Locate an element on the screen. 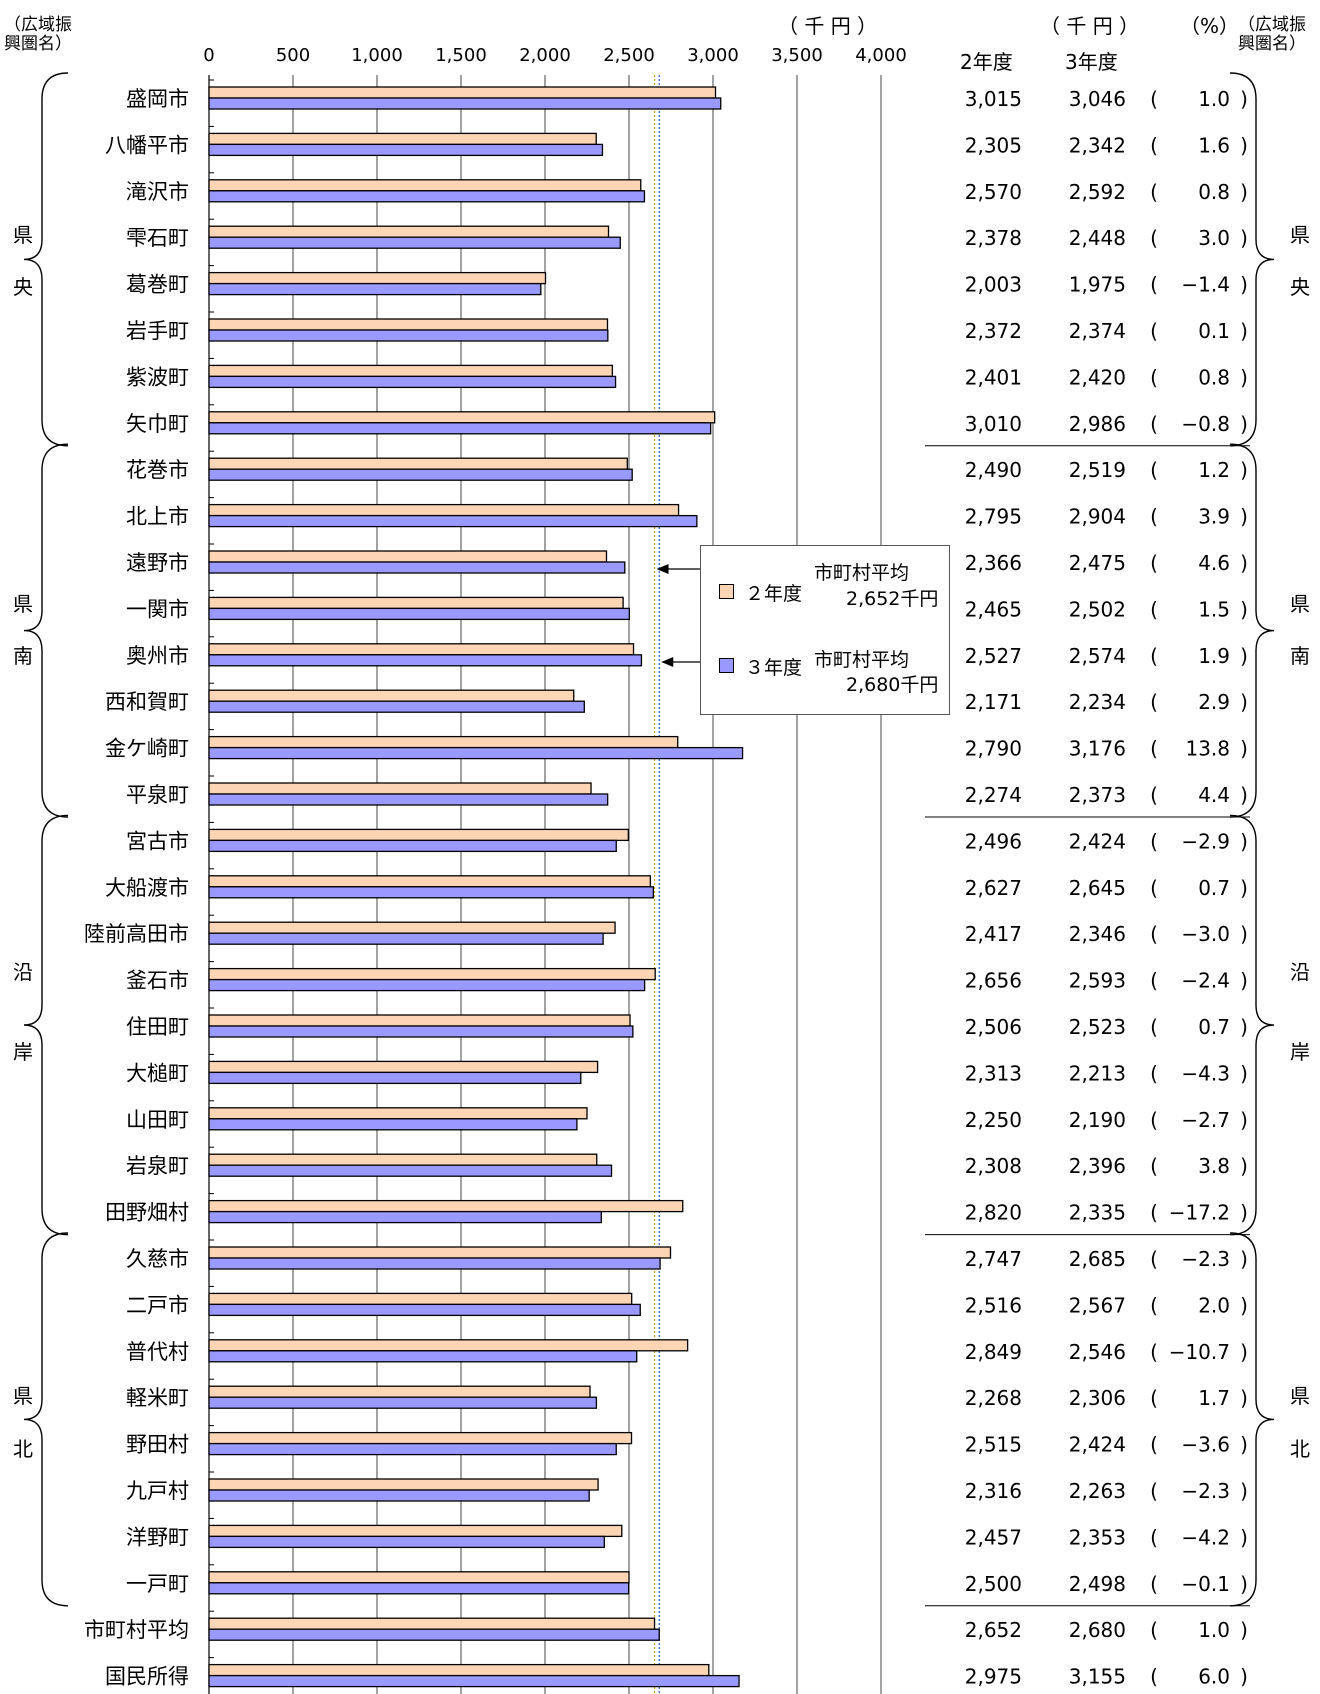  table-curr-value: 2,263 is located at coordinates (1097, 1491).